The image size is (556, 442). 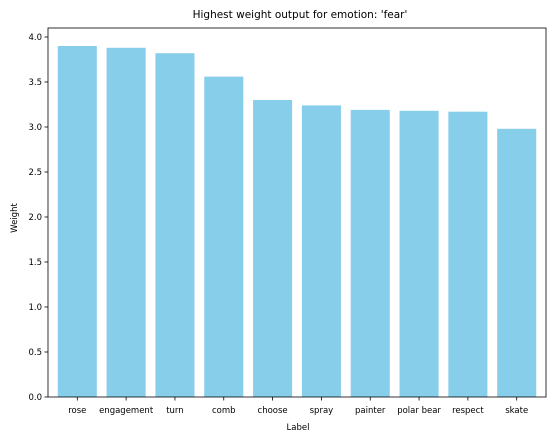 What do you see at coordinates (273, 411) in the screenshot?
I see `x-tick-label: choose` at bounding box center [273, 411].